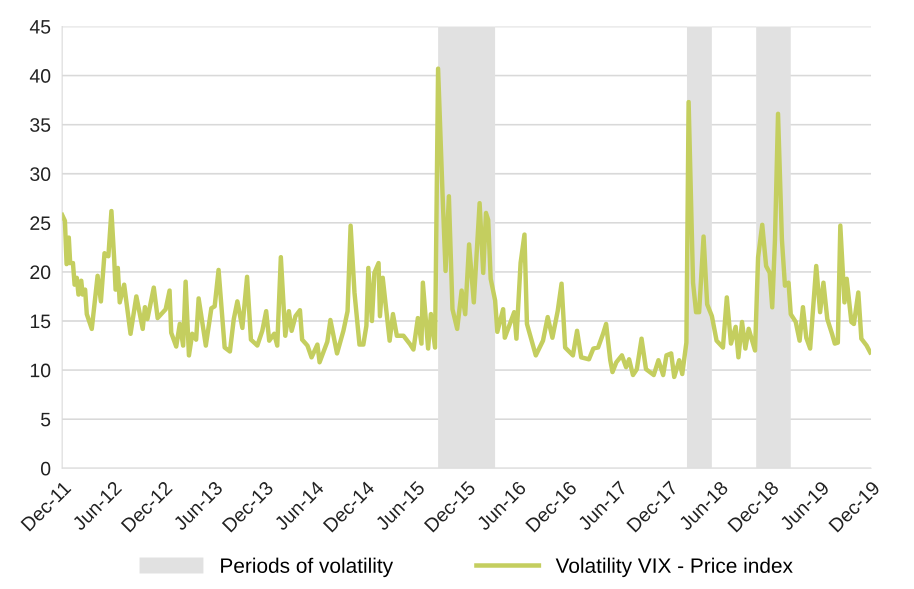 Image resolution: width=914 pixels, height=589 pixels. What do you see at coordinates (40, 27) in the screenshot?
I see `y-tick-label: 45` at bounding box center [40, 27].